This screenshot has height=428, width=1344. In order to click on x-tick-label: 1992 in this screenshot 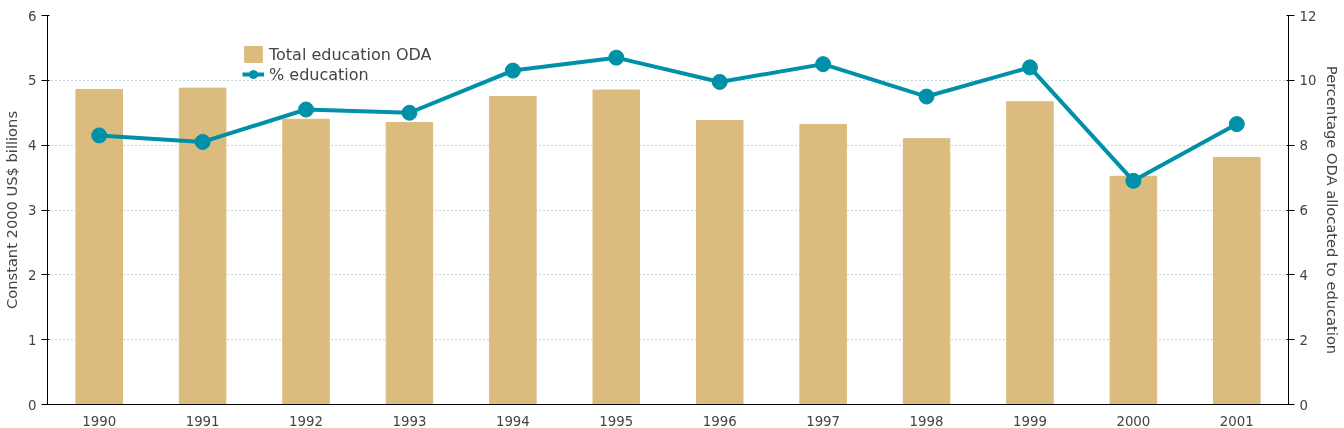, I will do `click(306, 420)`.